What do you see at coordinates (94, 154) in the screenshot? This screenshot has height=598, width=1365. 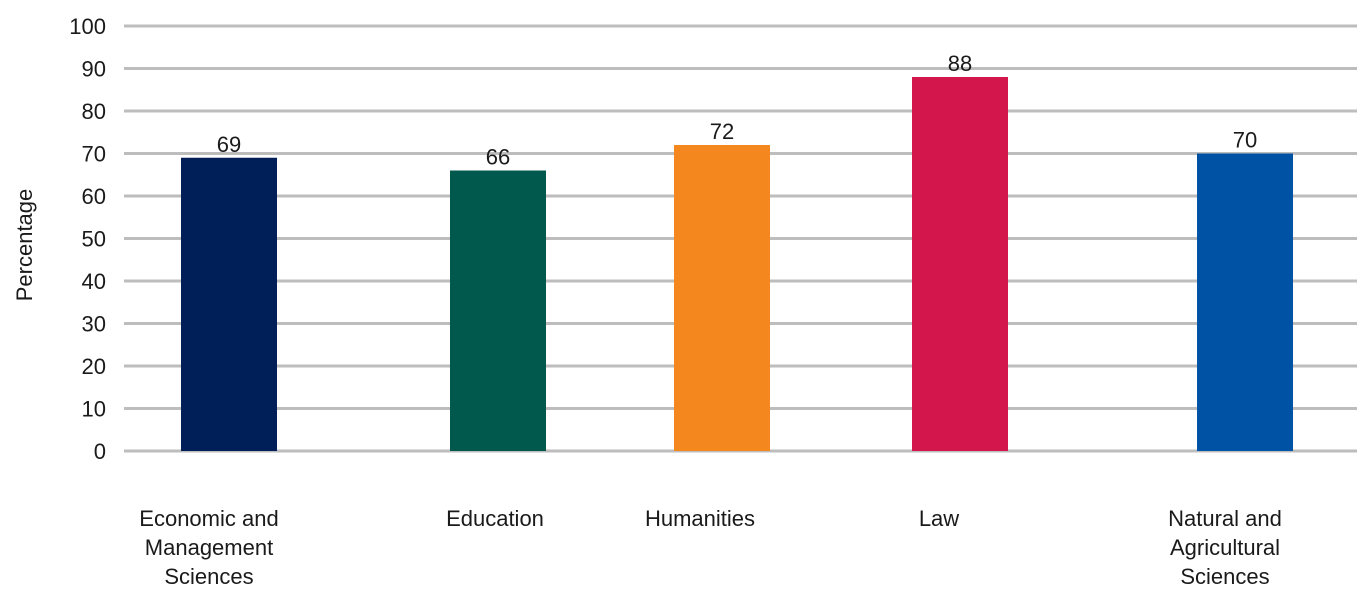 I see `y-tick-label: 70` at bounding box center [94, 154].